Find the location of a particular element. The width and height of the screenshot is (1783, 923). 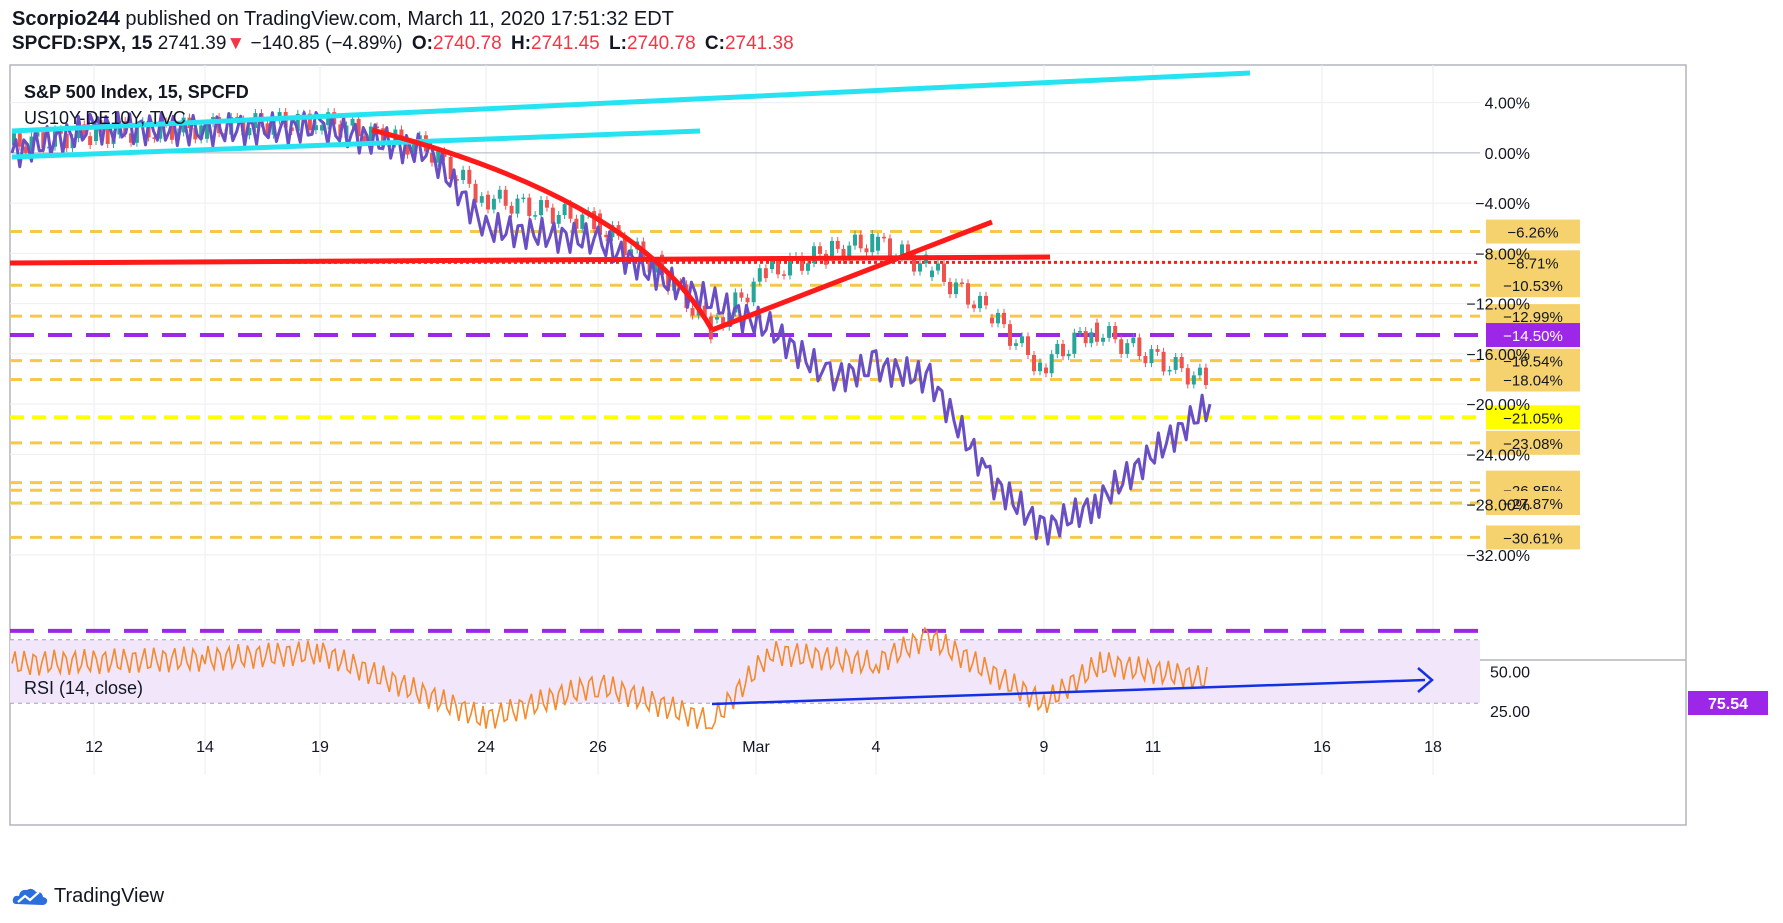

rsi-line is located at coordinates (609, 678).